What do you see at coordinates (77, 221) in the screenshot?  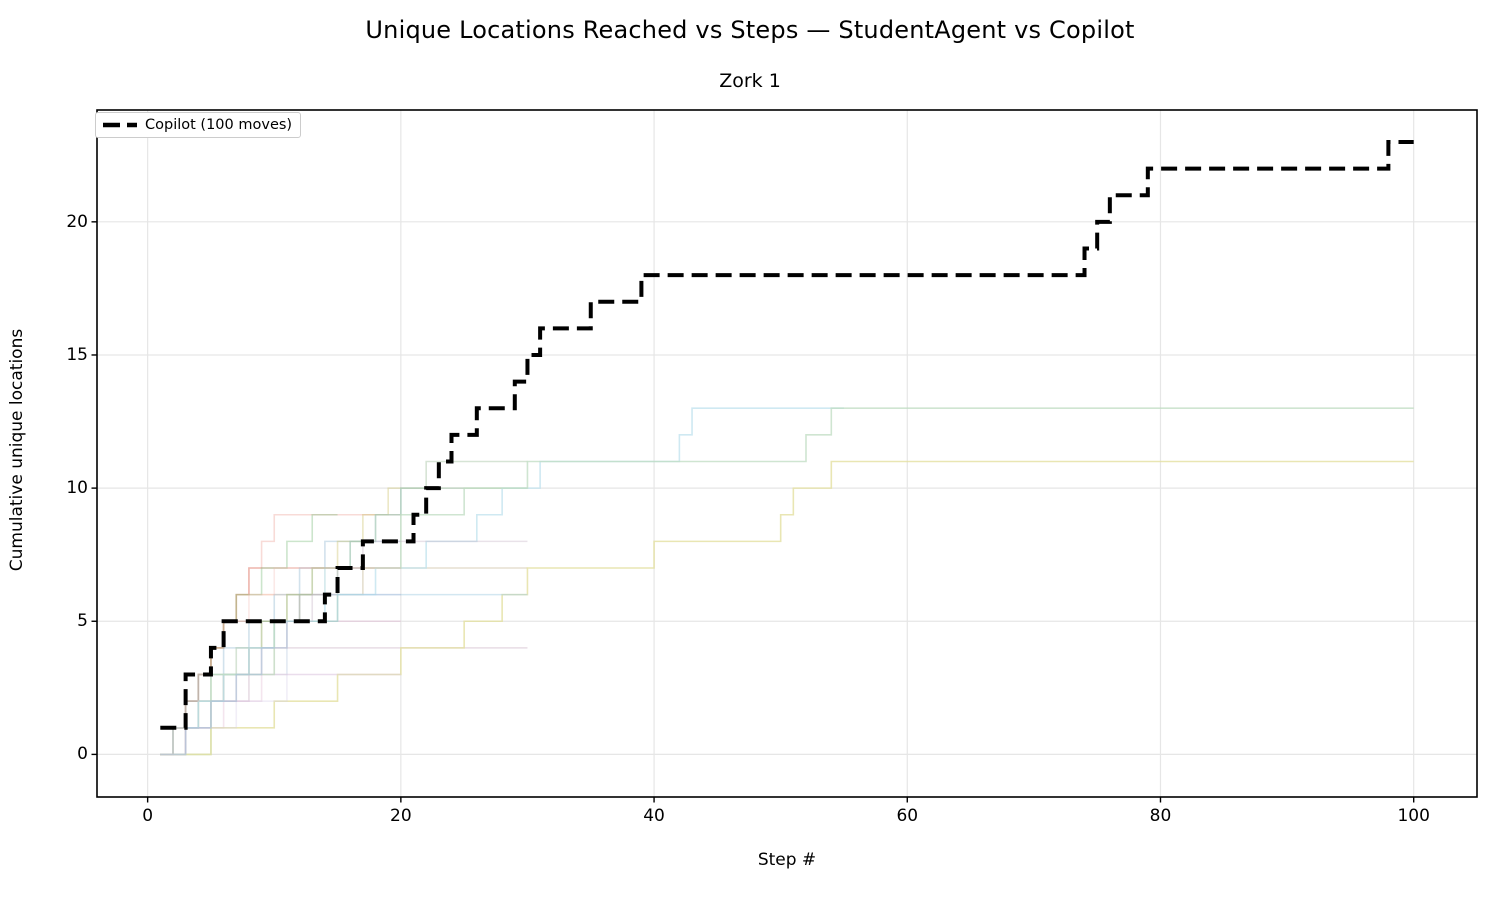 I see `y-tick-label: 20` at bounding box center [77, 221].